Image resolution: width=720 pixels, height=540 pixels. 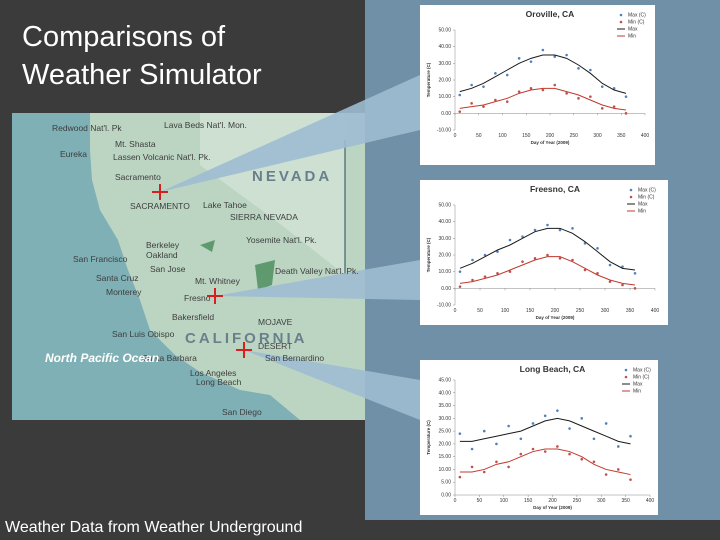 What do you see at coordinates (100, 259) in the screenshot?
I see `map-label: San Francisco` at bounding box center [100, 259].